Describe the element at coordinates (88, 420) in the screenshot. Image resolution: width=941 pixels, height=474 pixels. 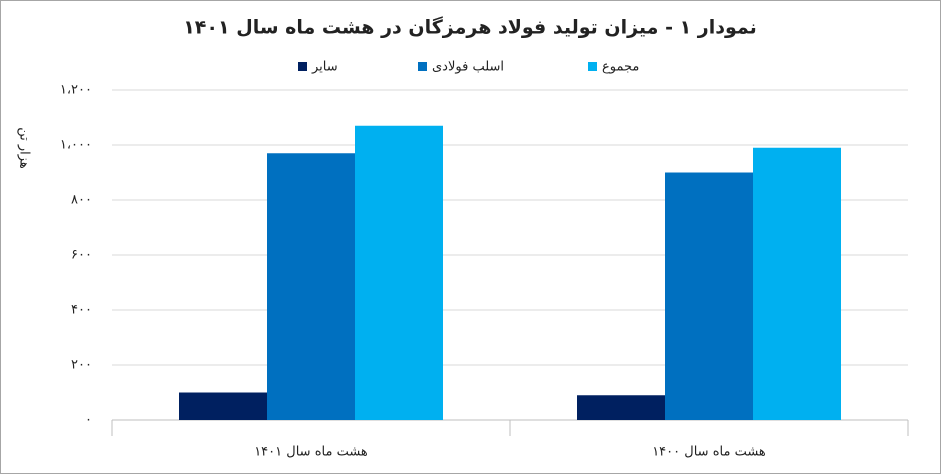
I see `y-tick-label: ۰` at that location.